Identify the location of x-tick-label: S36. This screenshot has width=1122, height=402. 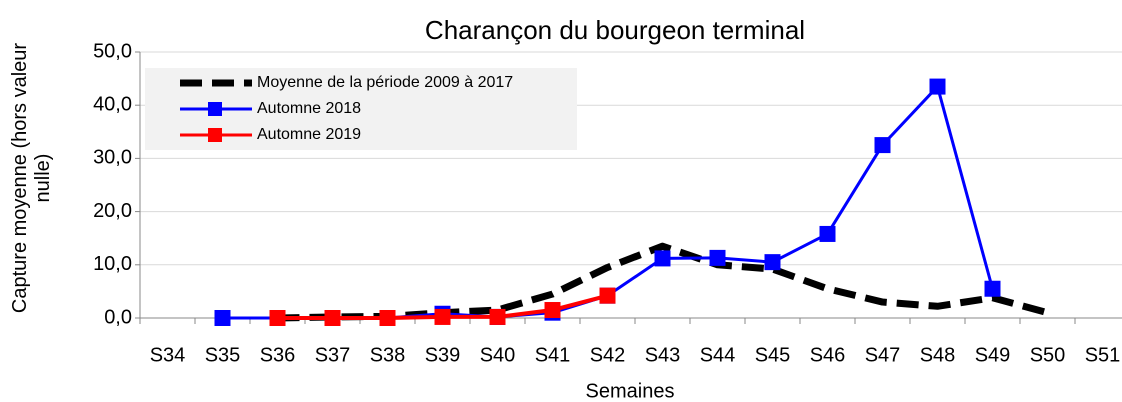
(278, 355).